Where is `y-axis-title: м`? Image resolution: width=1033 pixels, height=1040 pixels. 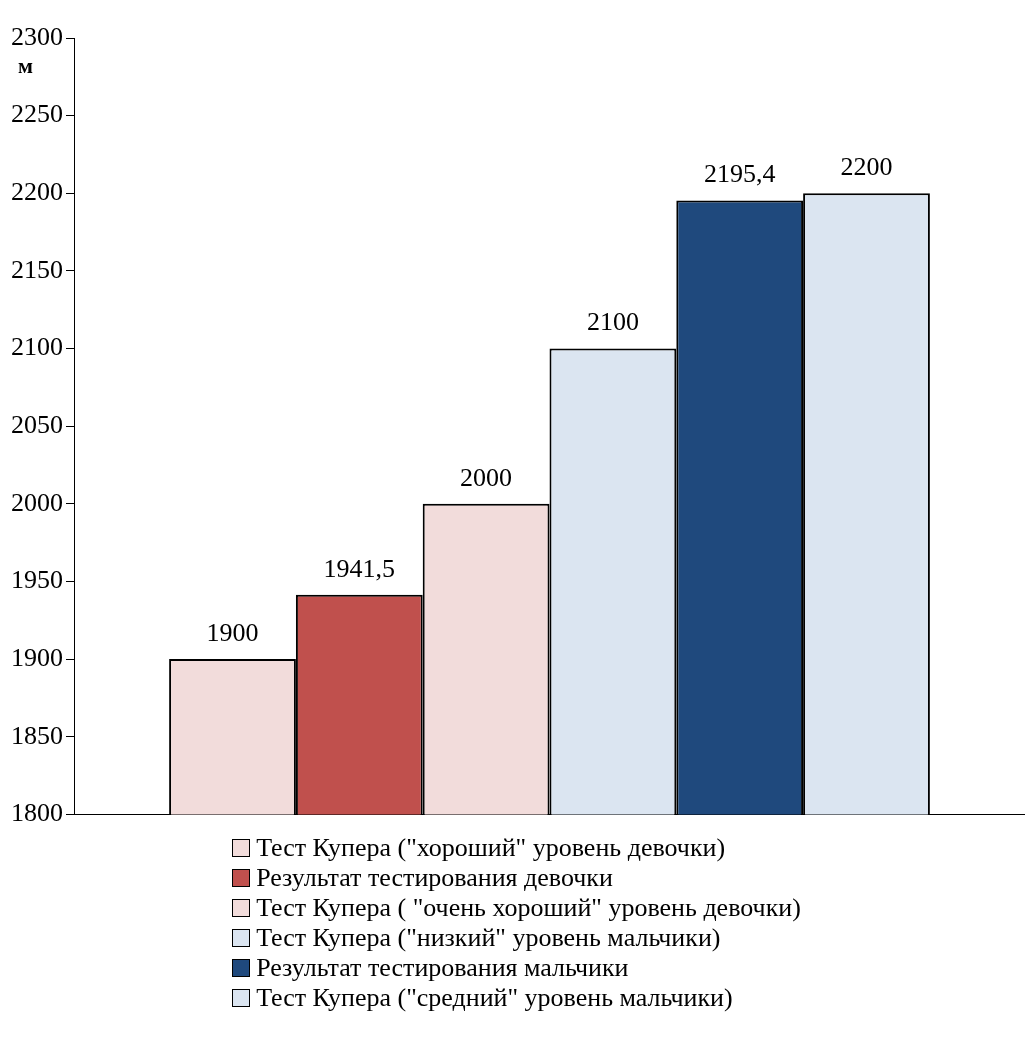 y-axis-title: м is located at coordinates (25, 65).